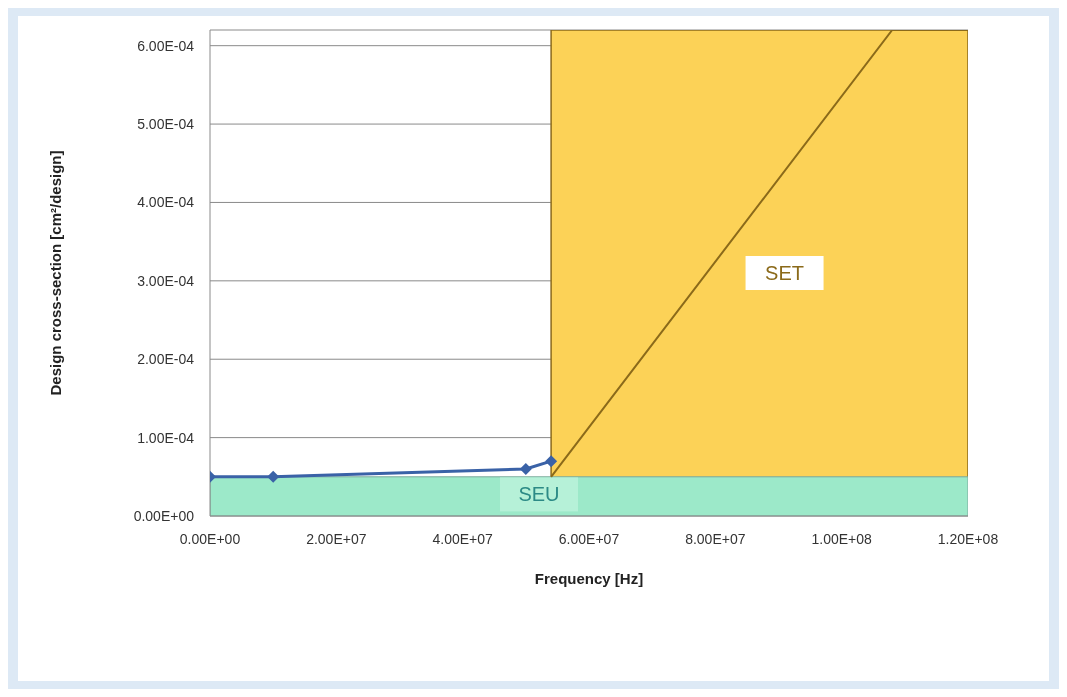  Describe the element at coordinates (166, 359) in the screenshot. I see `y-tick-label: 2.00E-04` at that location.